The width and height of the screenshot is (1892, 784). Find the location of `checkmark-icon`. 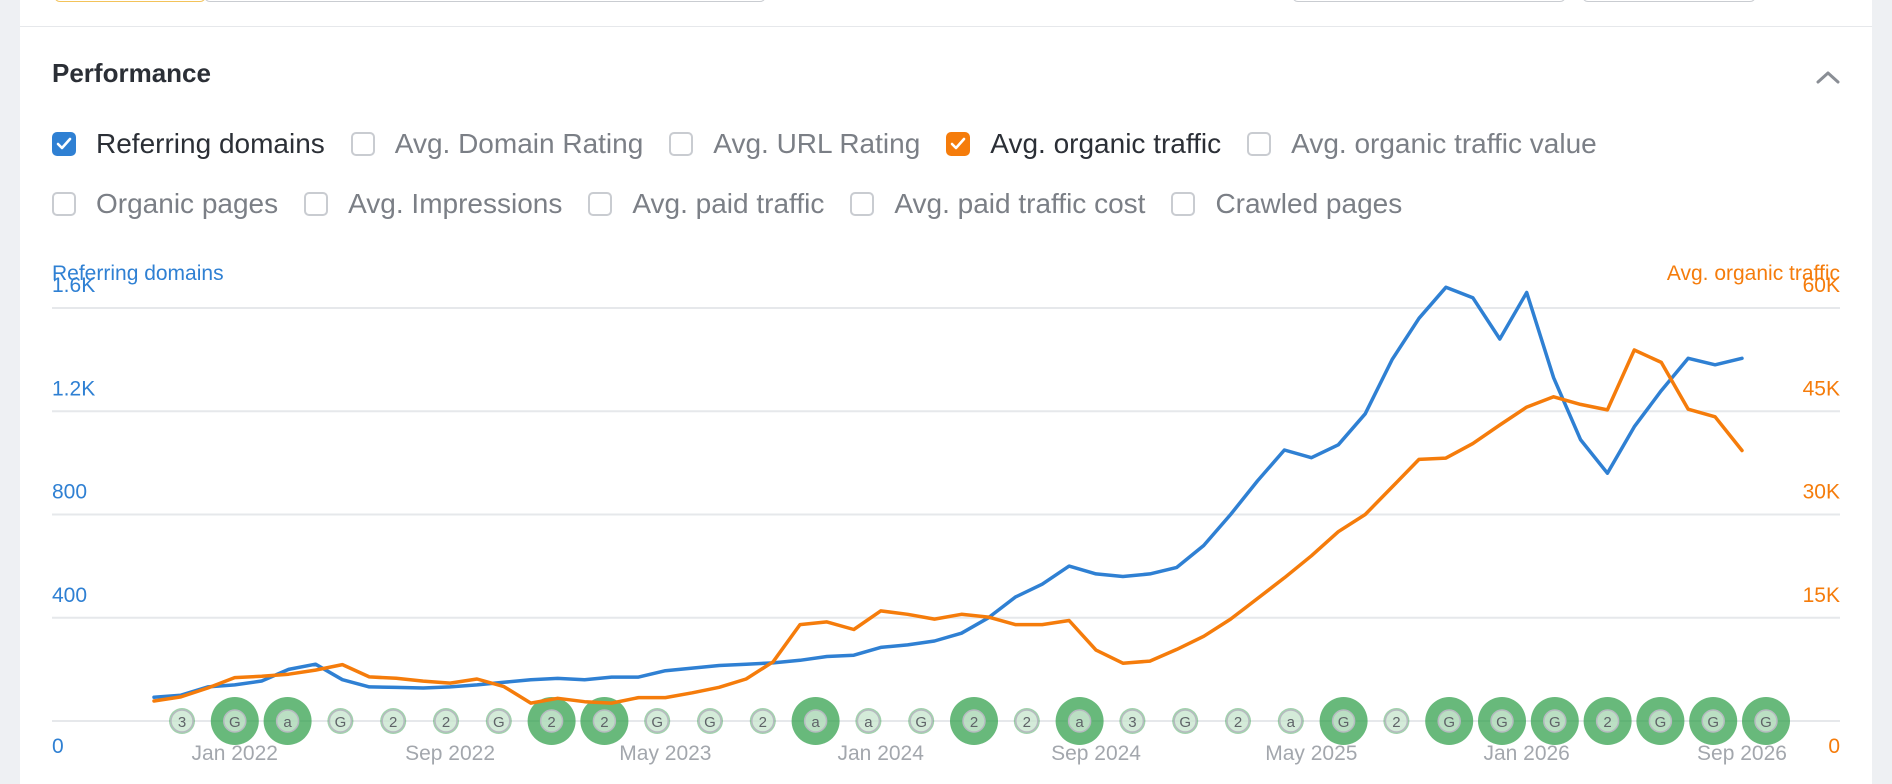

checkmark-icon is located at coordinates (958, 143).